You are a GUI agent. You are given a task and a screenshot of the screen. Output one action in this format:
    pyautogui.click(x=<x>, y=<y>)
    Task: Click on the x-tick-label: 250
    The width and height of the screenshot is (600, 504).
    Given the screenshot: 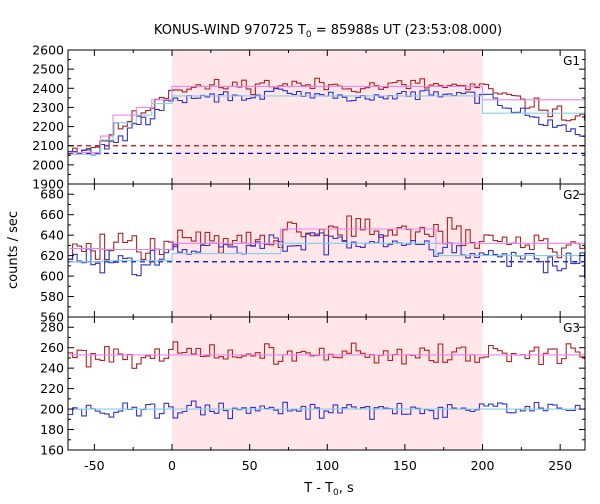 What is the action you would take?
    pyautogui.click(x=560, y=465)
    